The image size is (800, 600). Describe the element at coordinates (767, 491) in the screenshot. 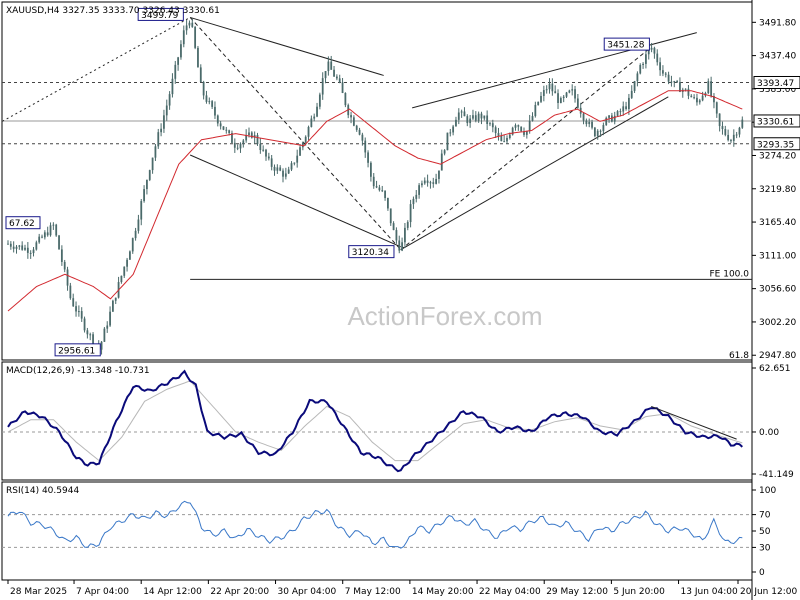

I see `rsi-tick-label: 100` at that location.